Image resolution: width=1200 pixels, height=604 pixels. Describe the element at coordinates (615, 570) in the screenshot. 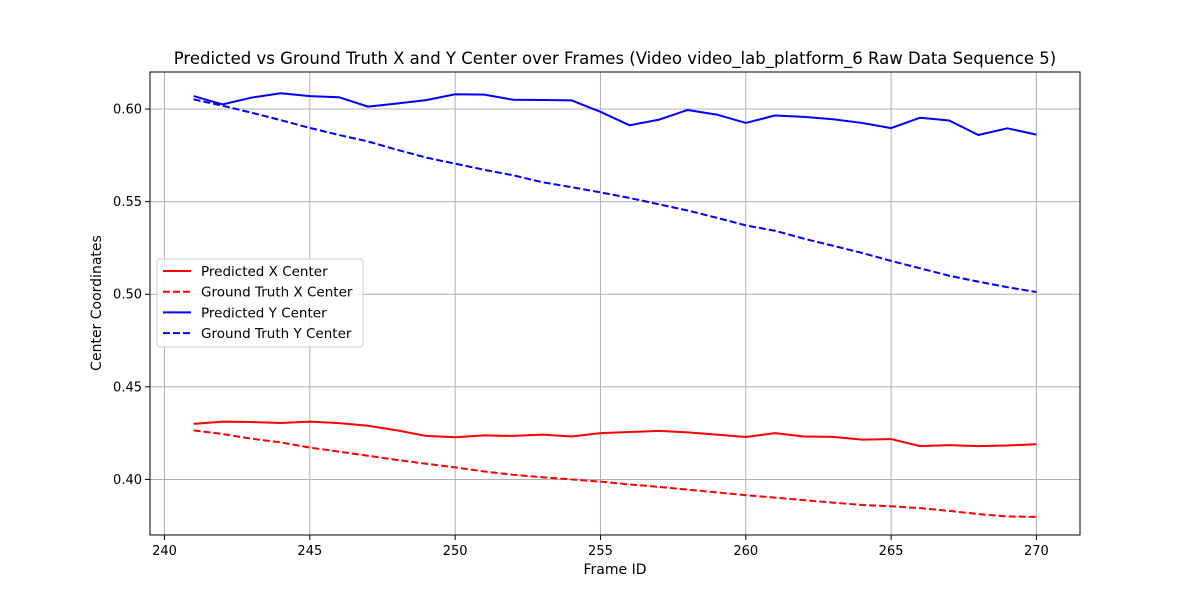

I see `x-axis-label: Frame ID` at that location.